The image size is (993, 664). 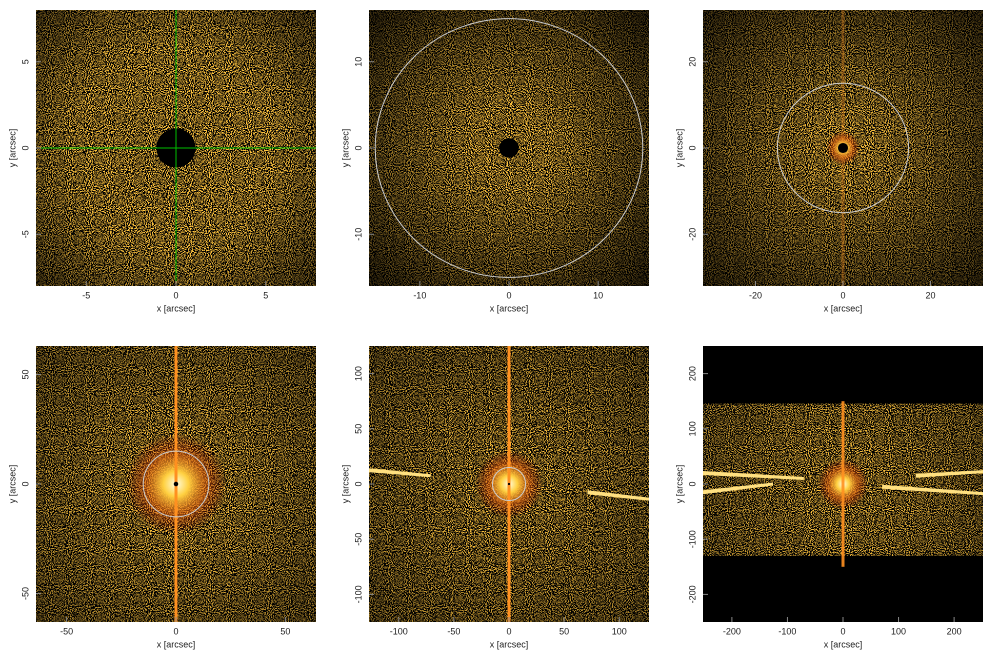 I want to click on x-tick-label: -5, so click(x=86, y=295).